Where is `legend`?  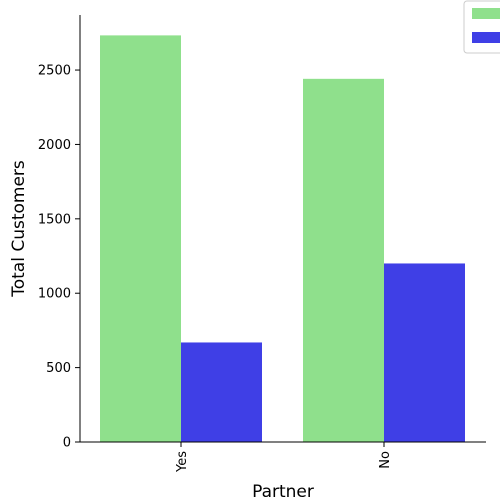 legend is located at coordinates (481, 27).